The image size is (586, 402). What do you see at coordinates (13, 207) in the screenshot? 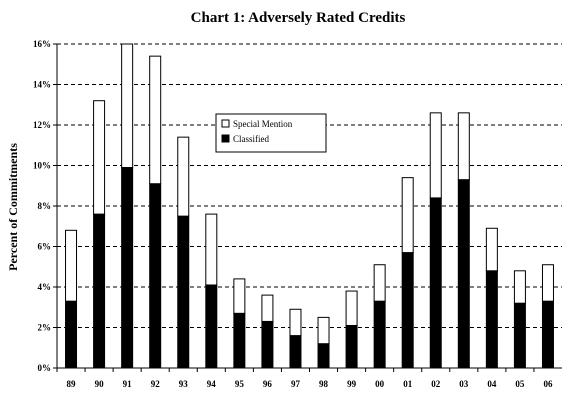
I see `y-axis-label: Percent of Commitments` at bounding box center [13, 207].